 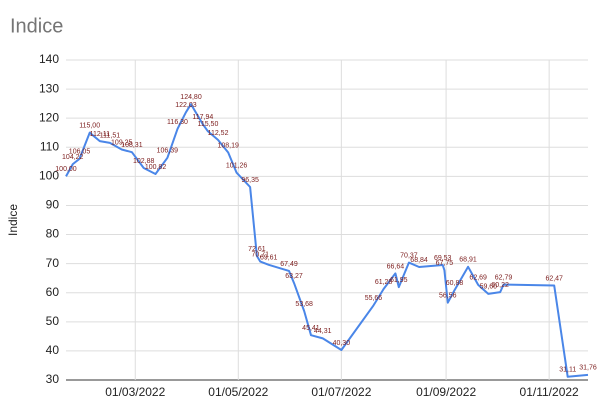 What do you see at coordinates (207, 124) in the screenshot?
I see `value-label: 115,50` at bounding box center [207, 124].